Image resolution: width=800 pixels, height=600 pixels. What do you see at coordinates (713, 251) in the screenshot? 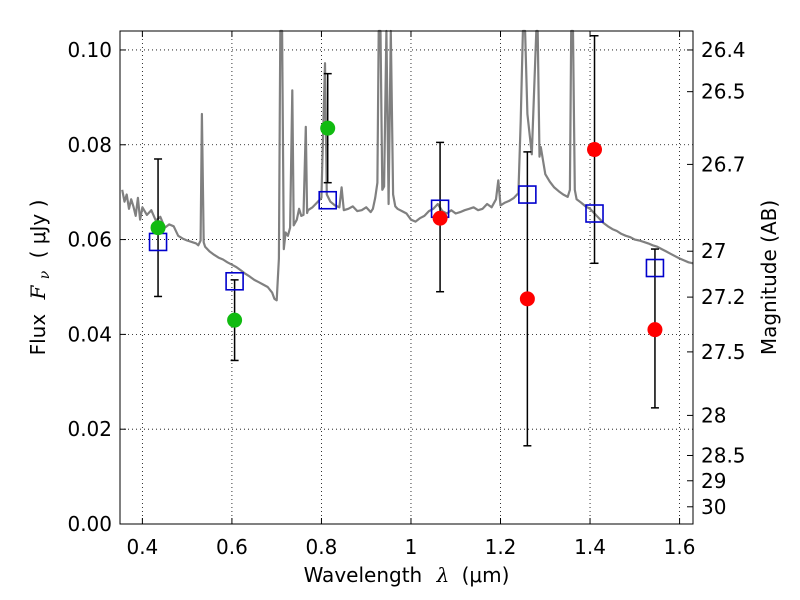
I see `y2-tick-label-3: 27` at bounding box center [713, 251].